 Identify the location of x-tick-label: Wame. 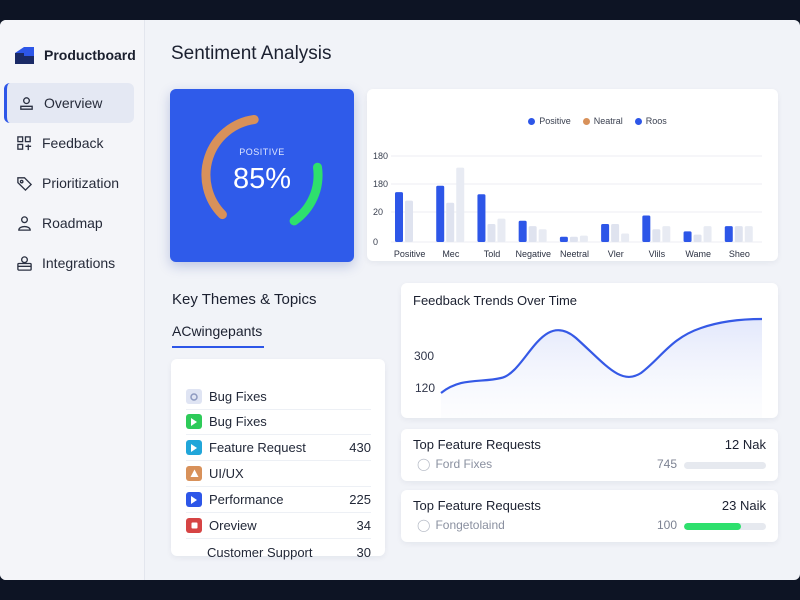
(698, 254).